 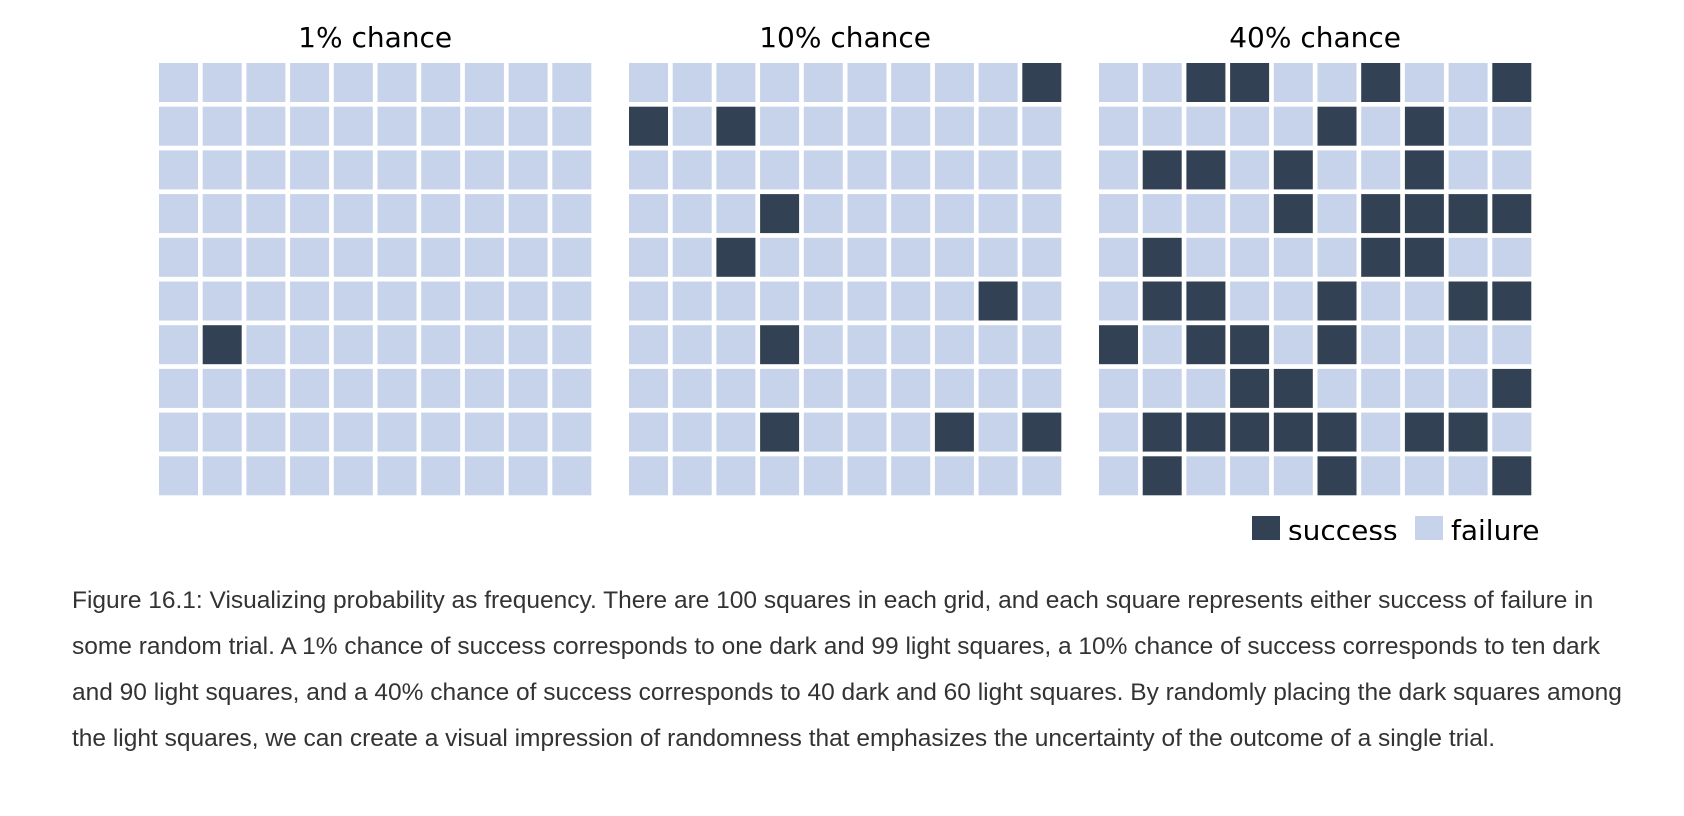 What do you see at coordinates (375, 37) in the screenshot?
I see `panel-title: 1% chance` at bounding box center [375, 37].